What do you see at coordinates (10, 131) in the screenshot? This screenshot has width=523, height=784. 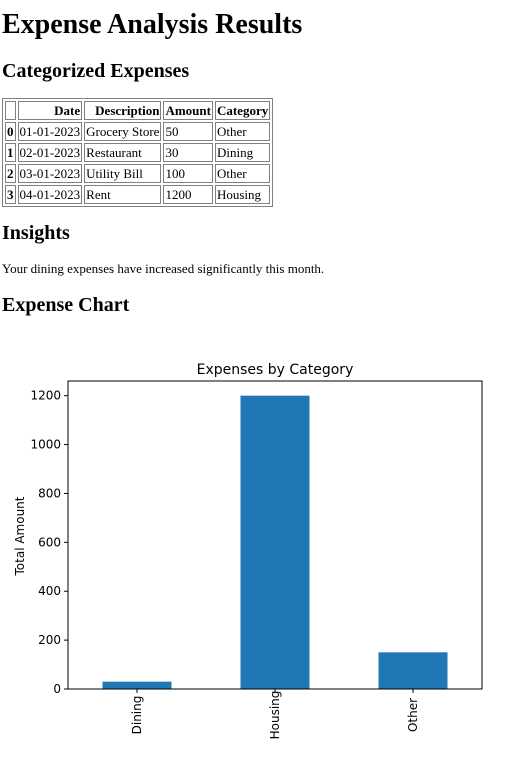 I see `row-index: 0` at bounding box center [10, 131].